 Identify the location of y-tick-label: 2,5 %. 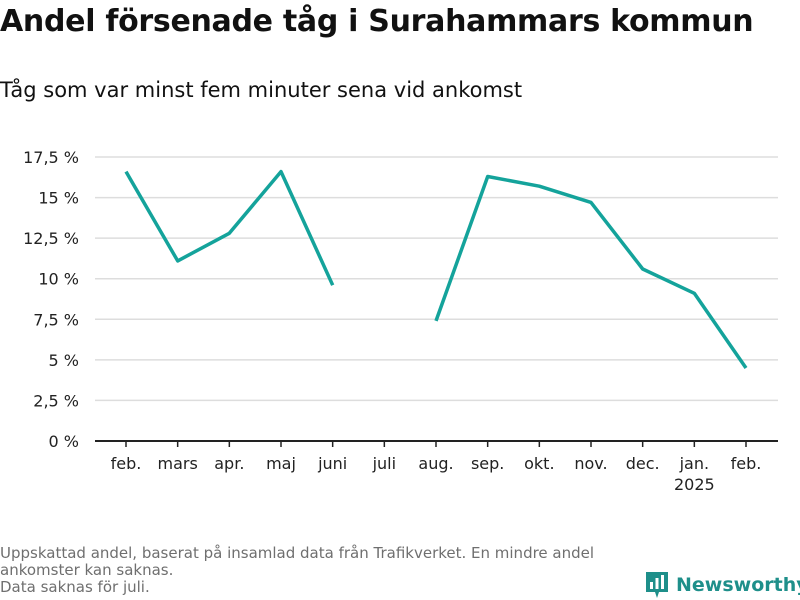
(56, 400).